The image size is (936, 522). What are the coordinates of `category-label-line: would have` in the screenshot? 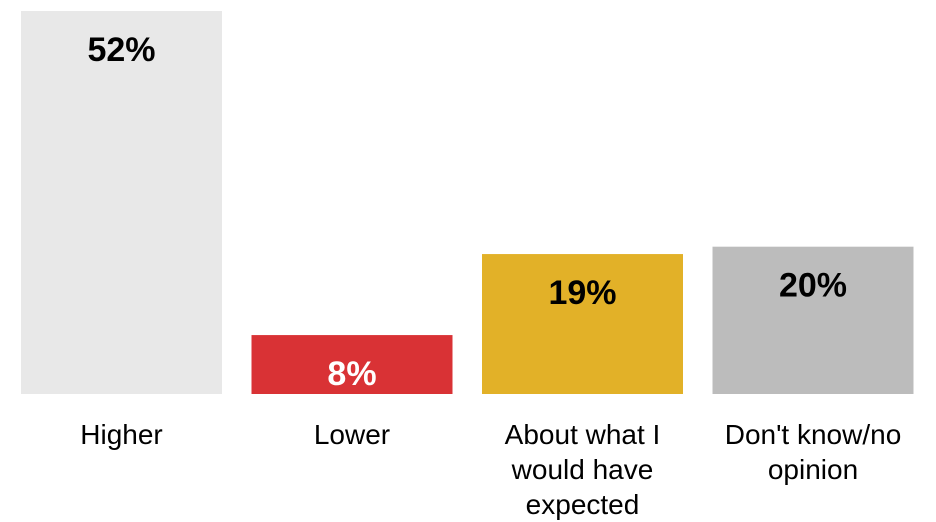 It's located at (582, 469).